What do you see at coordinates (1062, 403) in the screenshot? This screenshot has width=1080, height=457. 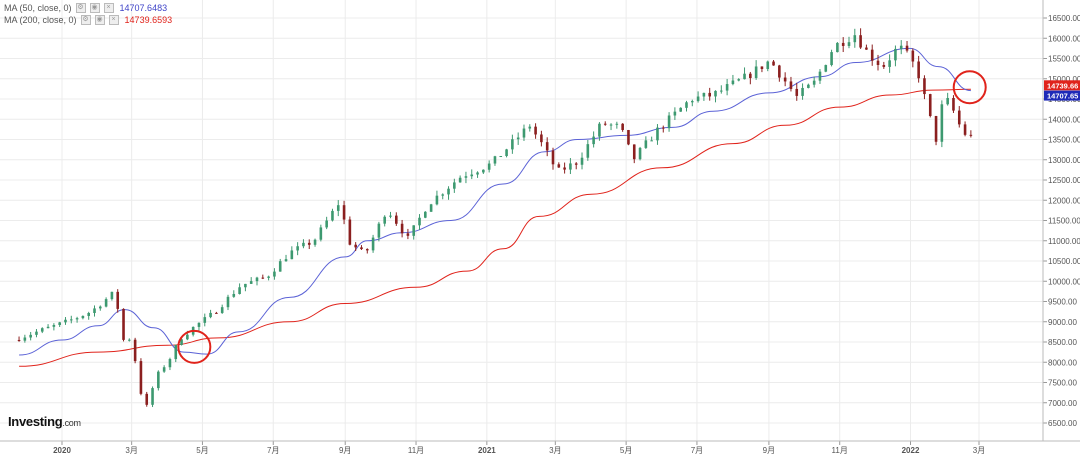 I see `y-tick-label: 7000.00` at bounding box center [1062, 403].